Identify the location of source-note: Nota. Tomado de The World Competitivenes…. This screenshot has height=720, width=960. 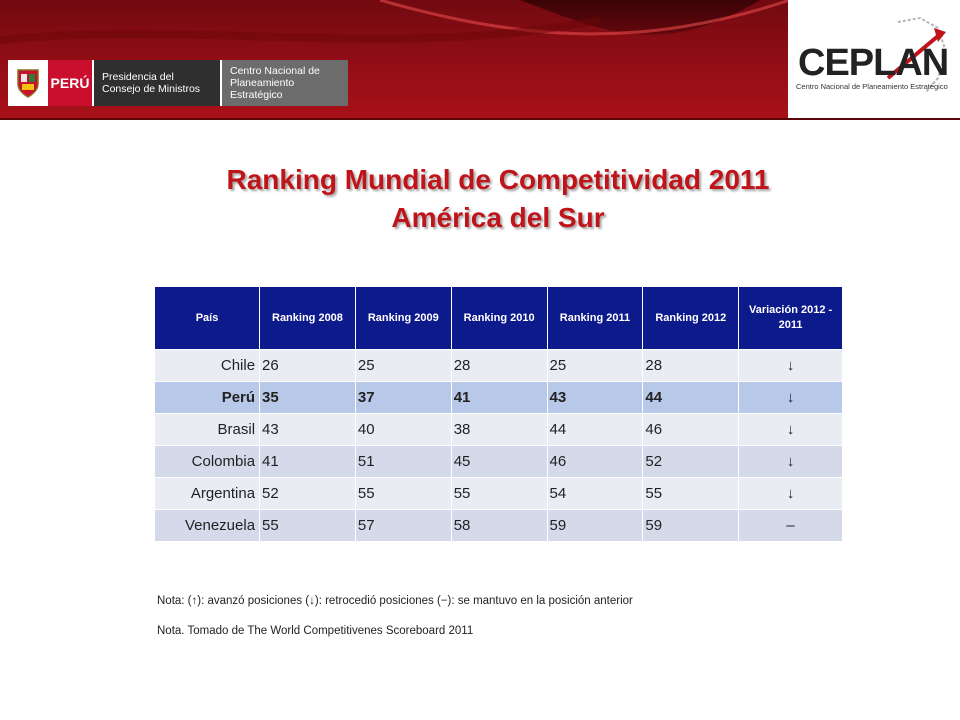
(315, 631).